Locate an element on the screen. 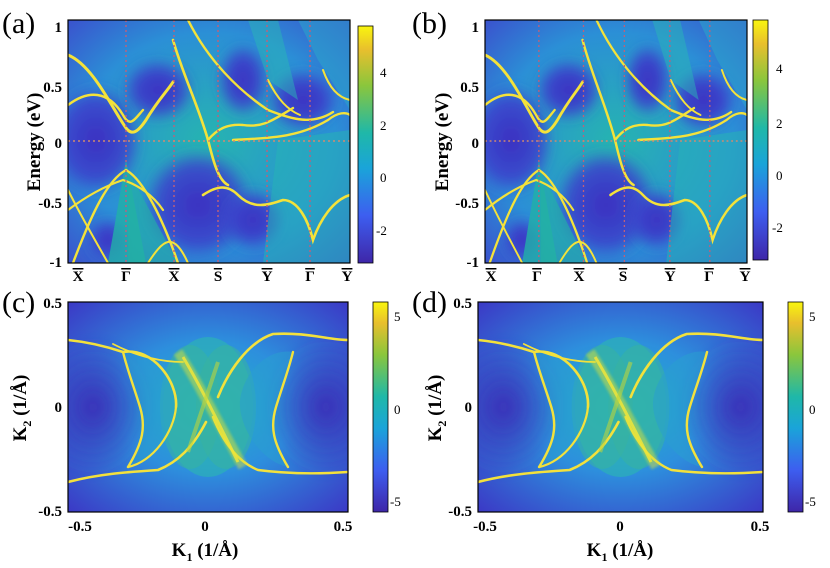 The width and height of the screenshot is (830, 568). panel-d-ytick: 0 is located at coordinates (469, 408).